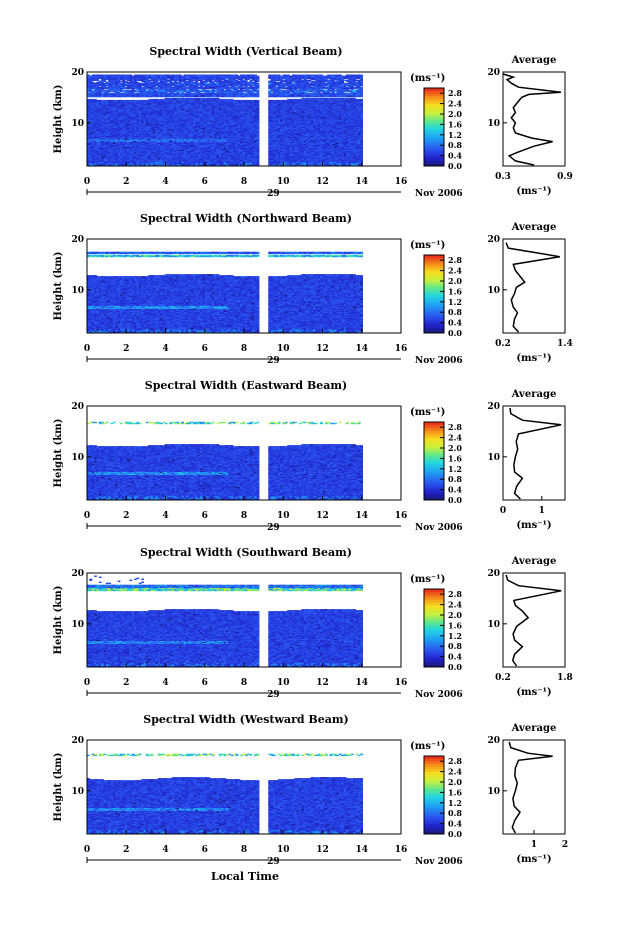  I want to click on colorbar-tick-label: 0.4, so click(455, 657).